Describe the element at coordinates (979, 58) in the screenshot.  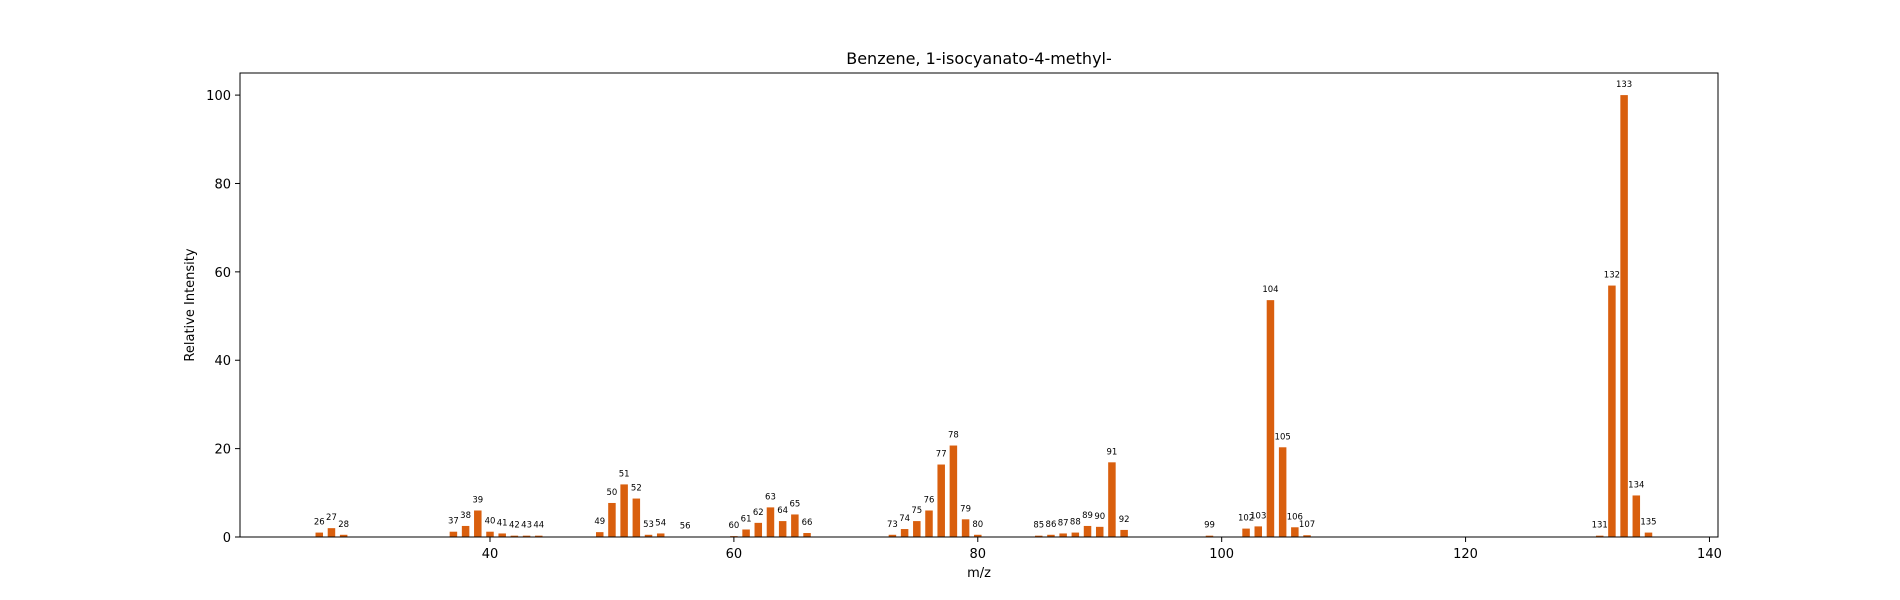
I see `chart-title: Benzene, 1-isocyanato-4-methyl-` at that location.